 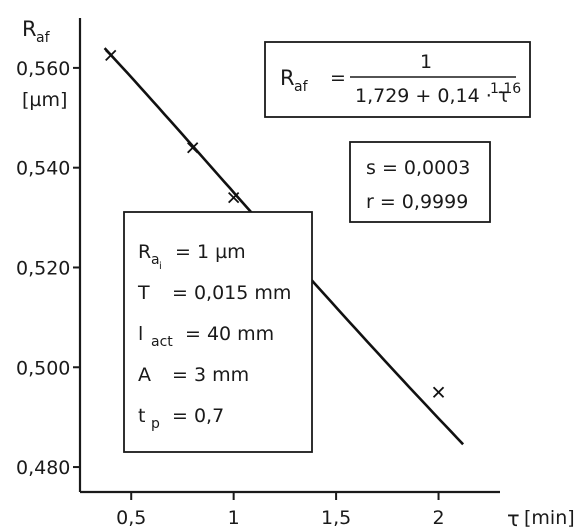 I want to click on condition-symbol: R, so click(x=144, y=252).